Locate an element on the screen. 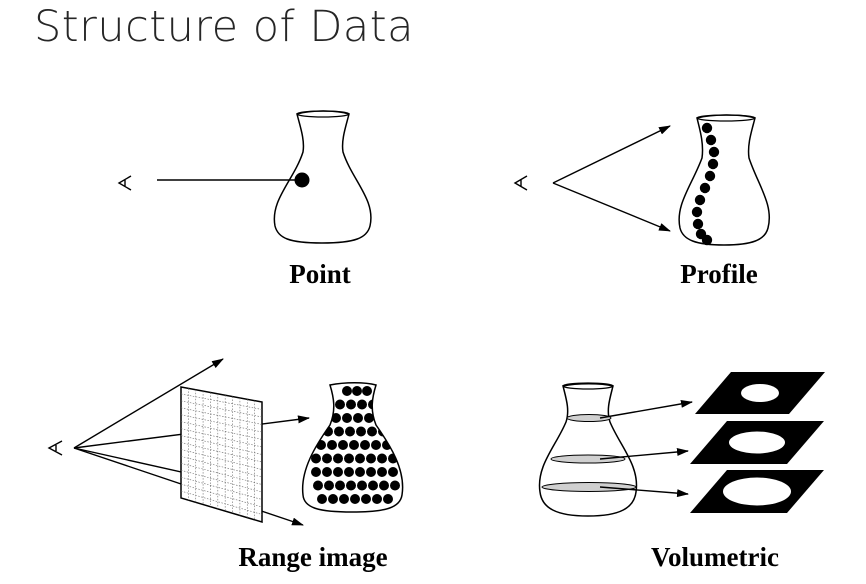 The width and height of the screenshot is (866, 584). ray-top is located at coordinates (148, 403).